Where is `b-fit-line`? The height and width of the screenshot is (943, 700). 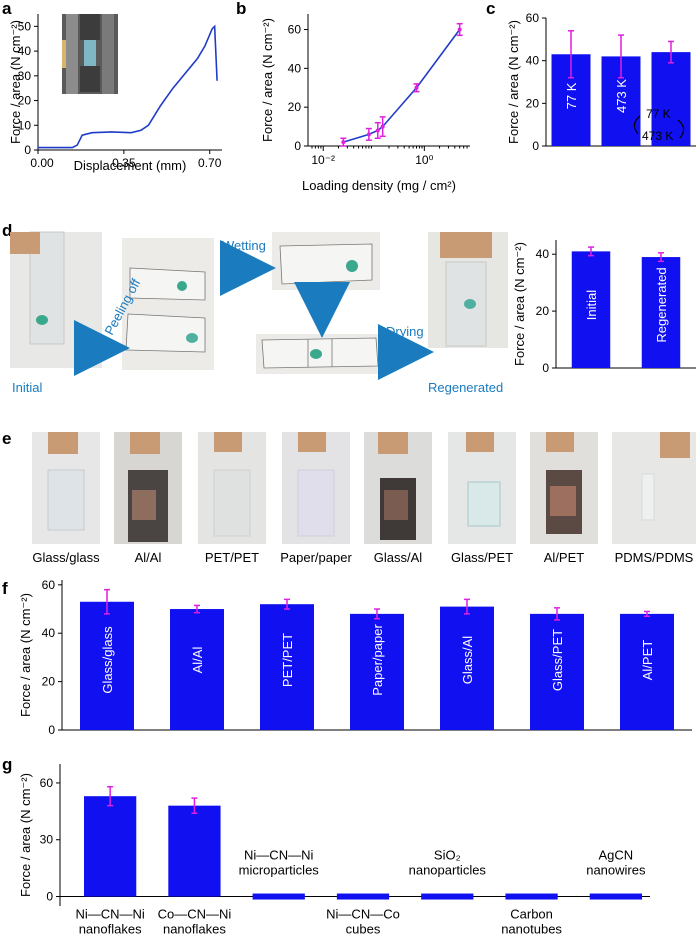 b-fit-line is located at coordinates (402, 86).